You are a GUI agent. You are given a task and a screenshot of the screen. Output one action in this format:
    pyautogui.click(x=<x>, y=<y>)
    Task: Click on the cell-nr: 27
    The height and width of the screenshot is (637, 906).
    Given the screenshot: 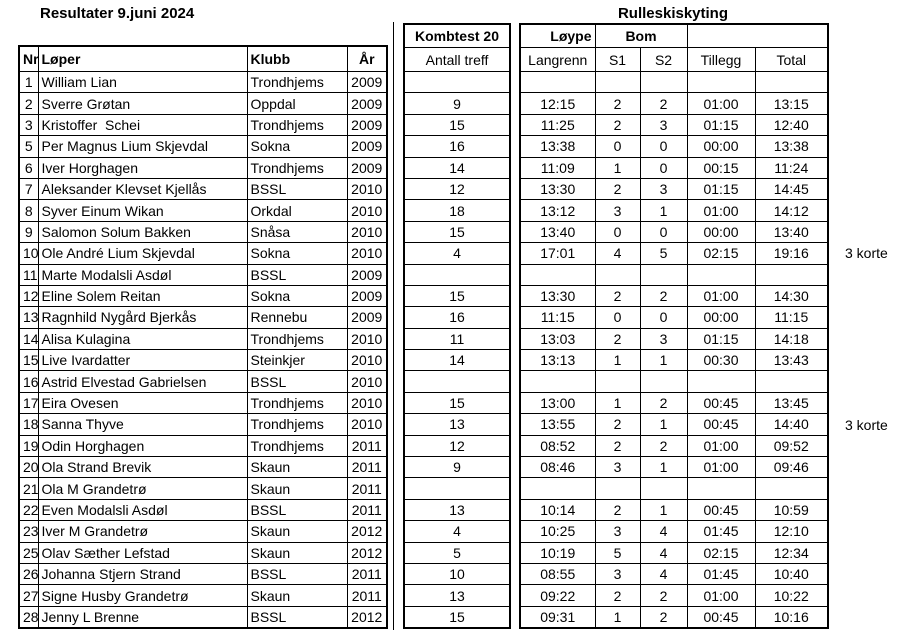 What is the action you would take?
    pyautogui.click(x=28, y=595)
    